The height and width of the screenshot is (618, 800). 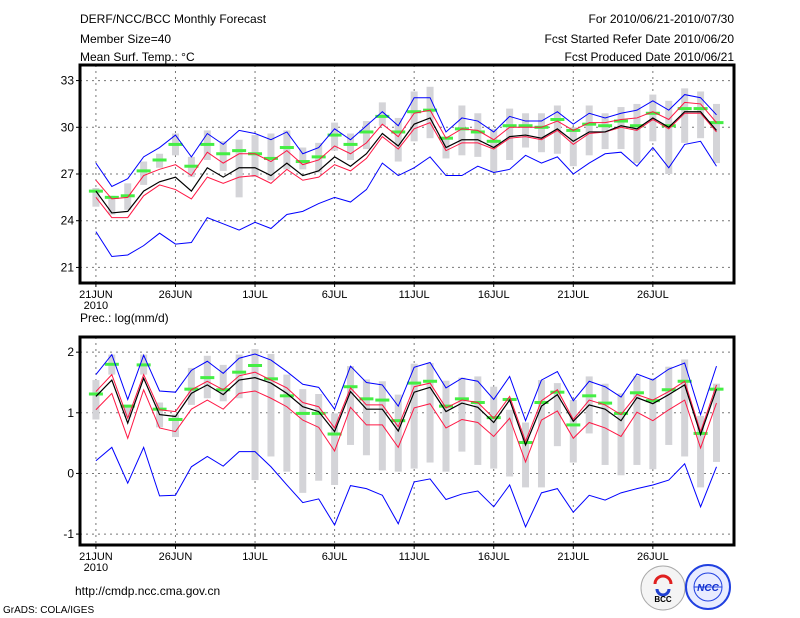 I want to click on upper-spread-line, so click(x=406, y=150).